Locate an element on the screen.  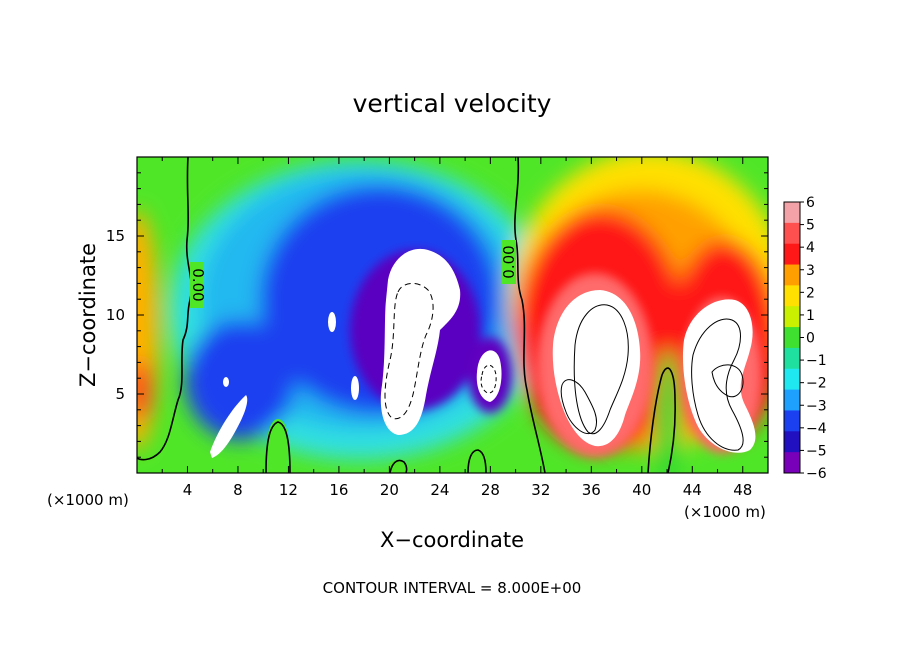
positive-contour-B is located at coordinates (717, 384).